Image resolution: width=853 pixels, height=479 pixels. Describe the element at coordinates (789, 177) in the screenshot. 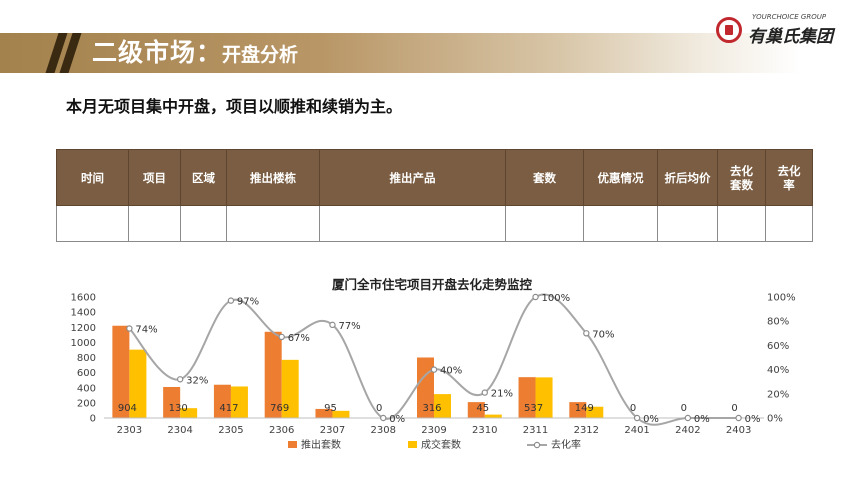

I see `column-header-sell-rate: 去化率` at that location.